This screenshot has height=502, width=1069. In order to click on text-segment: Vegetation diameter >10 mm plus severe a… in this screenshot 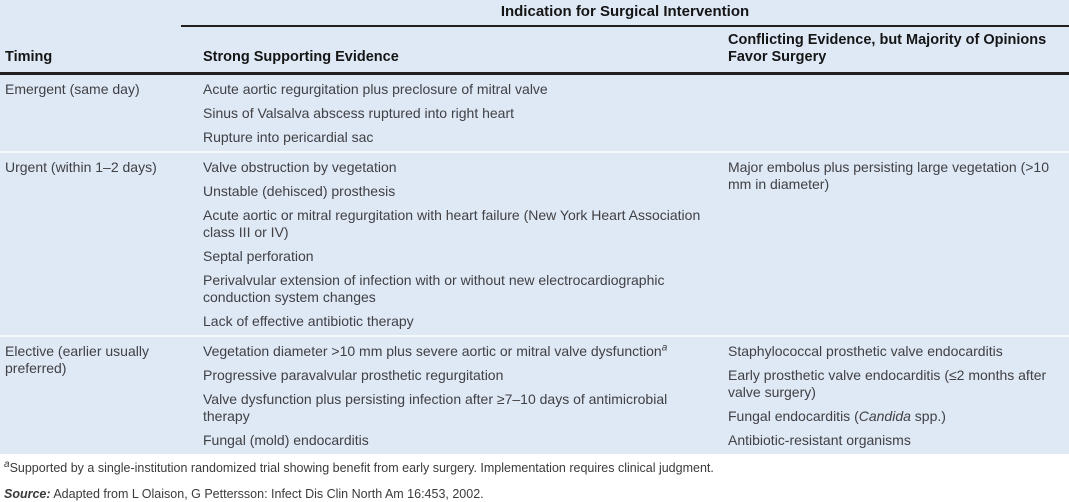, I will do `click(432, 351)`.